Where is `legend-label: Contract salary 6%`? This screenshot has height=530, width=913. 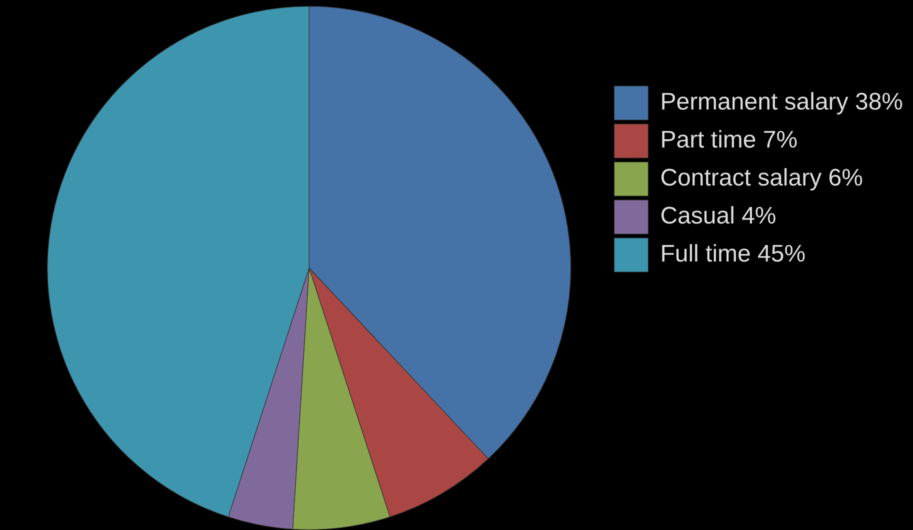 legend-label: Contract salary 6% is located at coordinates (761, 178).